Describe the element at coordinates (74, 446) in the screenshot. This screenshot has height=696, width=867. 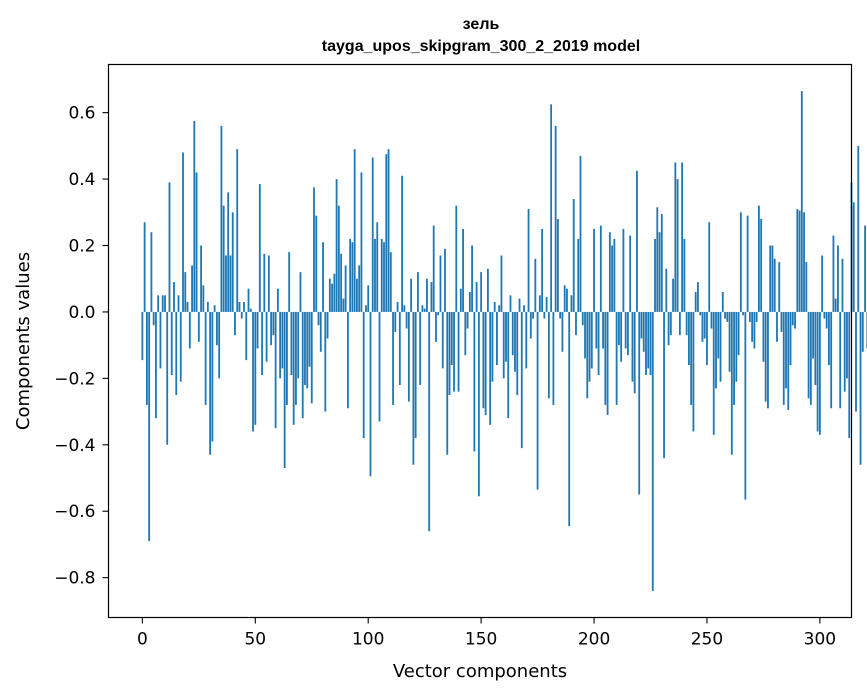
I see `y-tick-label: −0.4` at that location.